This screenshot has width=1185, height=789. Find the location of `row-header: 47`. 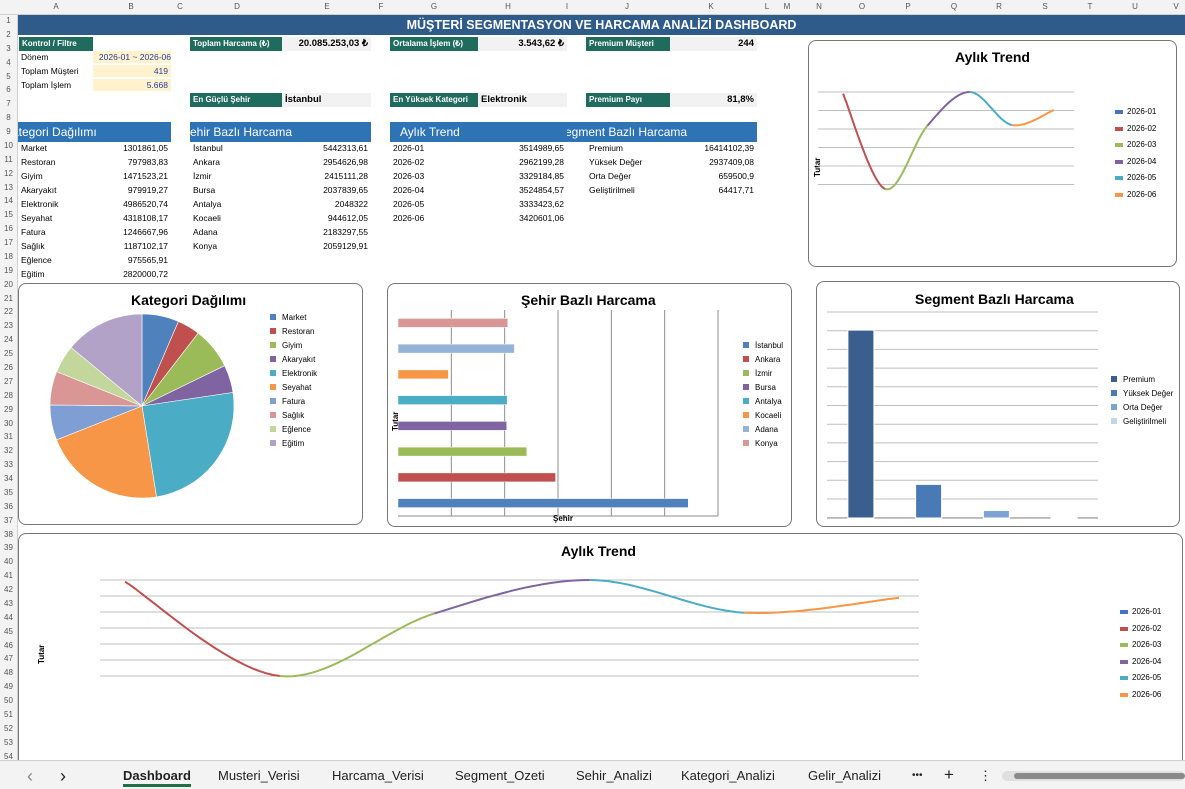

row-header: 47 is located at coordinates (8, 659).